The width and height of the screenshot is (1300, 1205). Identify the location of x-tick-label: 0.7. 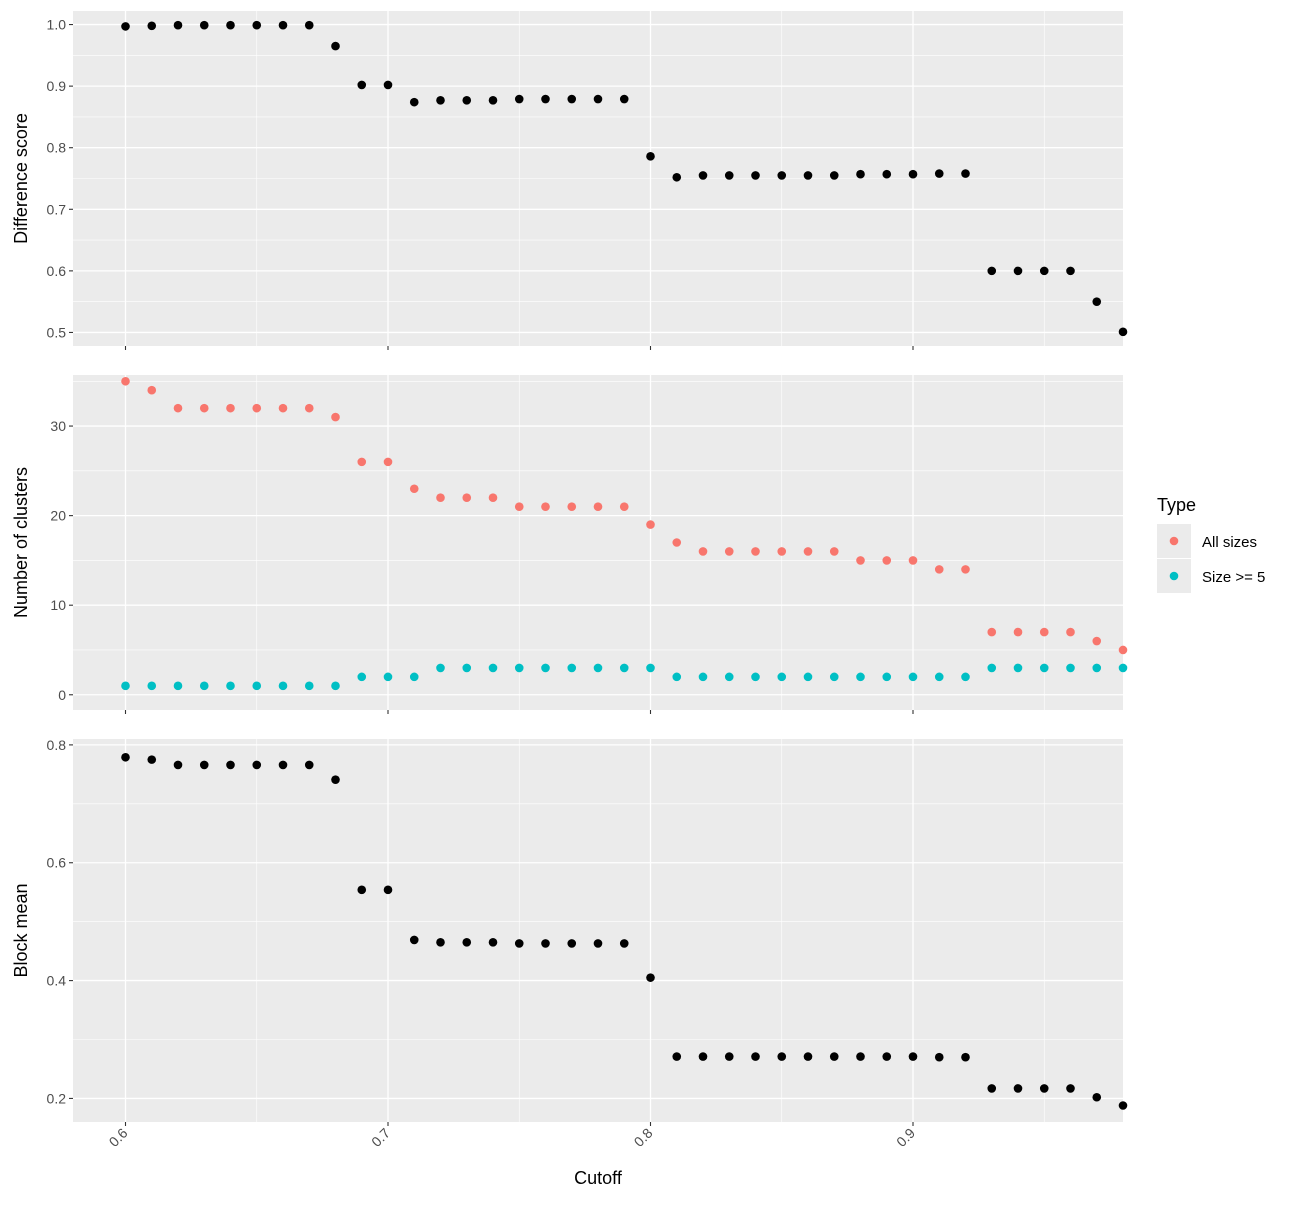
(380, 1137).